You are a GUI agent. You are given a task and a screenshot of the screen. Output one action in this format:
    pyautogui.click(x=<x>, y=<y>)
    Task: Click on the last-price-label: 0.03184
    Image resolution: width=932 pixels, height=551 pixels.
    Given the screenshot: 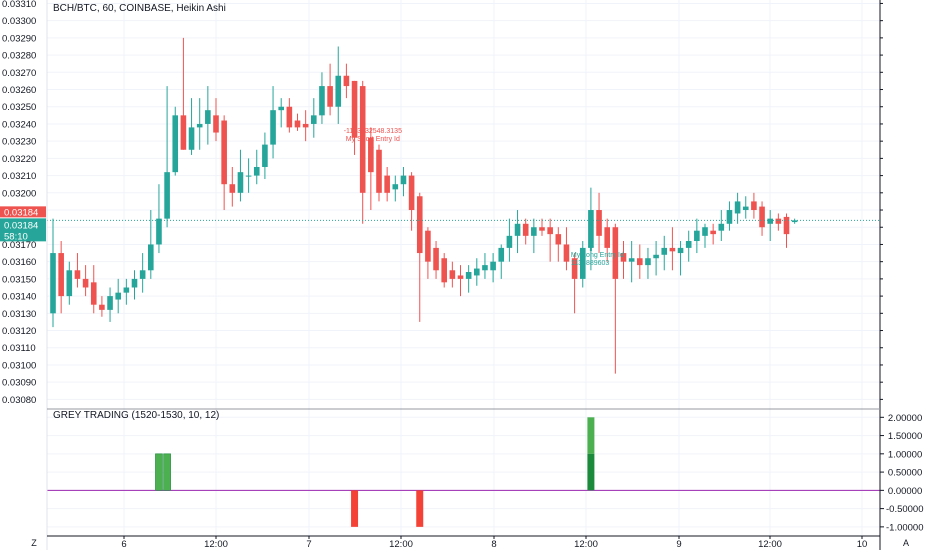 What is the action you would take?
    pyautogui.click(x=21, y=212)
    